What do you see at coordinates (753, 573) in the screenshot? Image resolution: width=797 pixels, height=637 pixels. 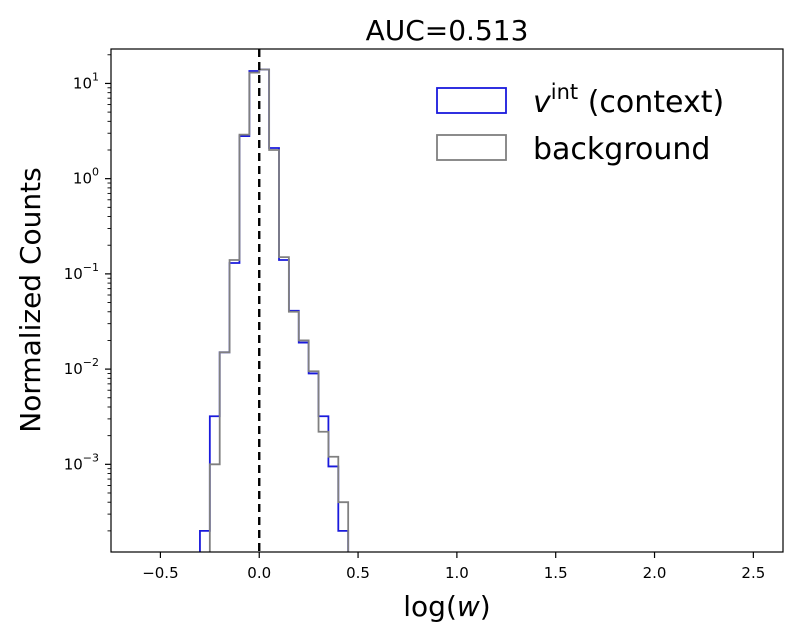 I see `x-tick-label: 2.5` at bounding box center [753, 573].